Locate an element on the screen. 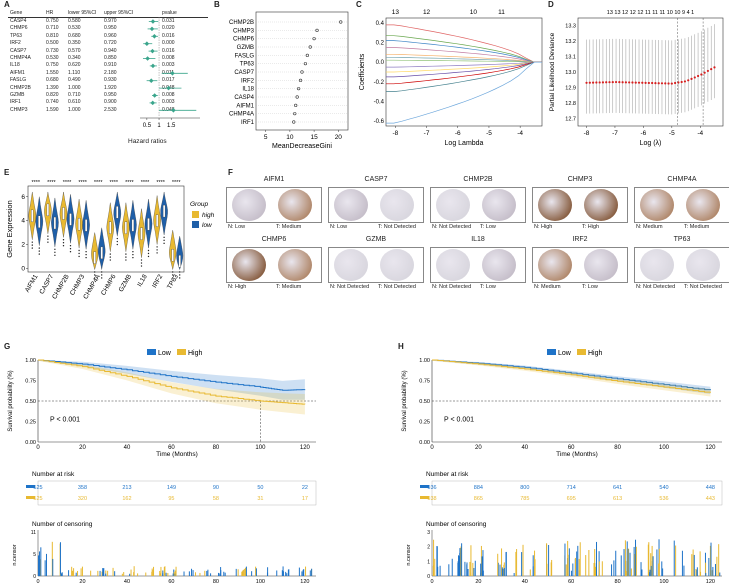 This screenshot has height=587, width=729. forest-cell-hr: 0.750 is located at coordinates (52, 21).